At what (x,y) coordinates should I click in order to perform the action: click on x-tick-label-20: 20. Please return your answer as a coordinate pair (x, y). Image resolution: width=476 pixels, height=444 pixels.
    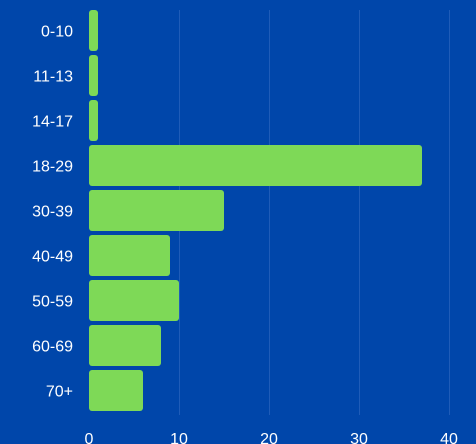
    Looking at the image, I should click on (269, 437).